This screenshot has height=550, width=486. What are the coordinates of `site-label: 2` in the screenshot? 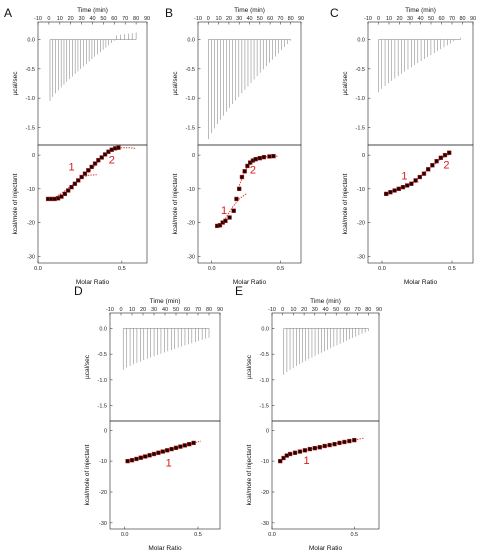 It's located at (112, 161).